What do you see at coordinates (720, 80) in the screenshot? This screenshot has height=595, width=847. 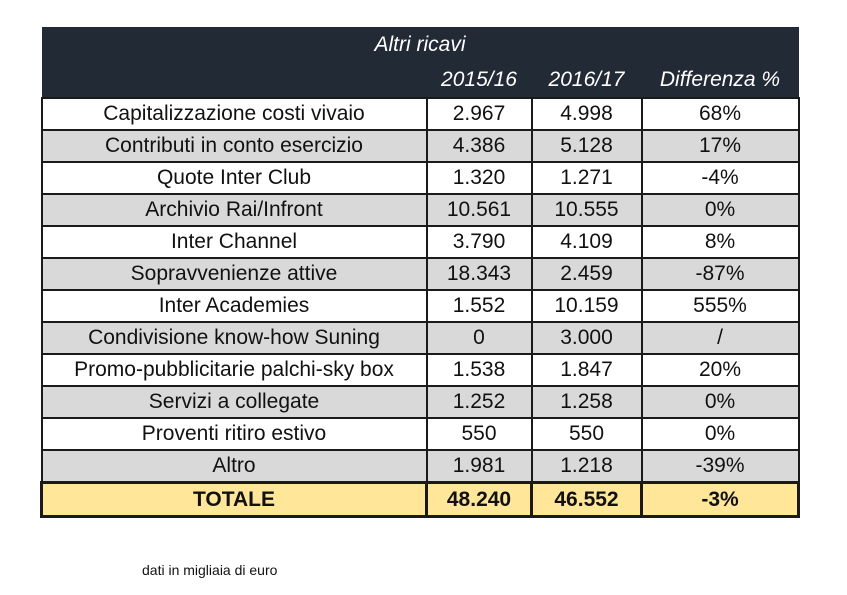 I see `header-differenza: Differenza %` at bounding box center [720, 80].